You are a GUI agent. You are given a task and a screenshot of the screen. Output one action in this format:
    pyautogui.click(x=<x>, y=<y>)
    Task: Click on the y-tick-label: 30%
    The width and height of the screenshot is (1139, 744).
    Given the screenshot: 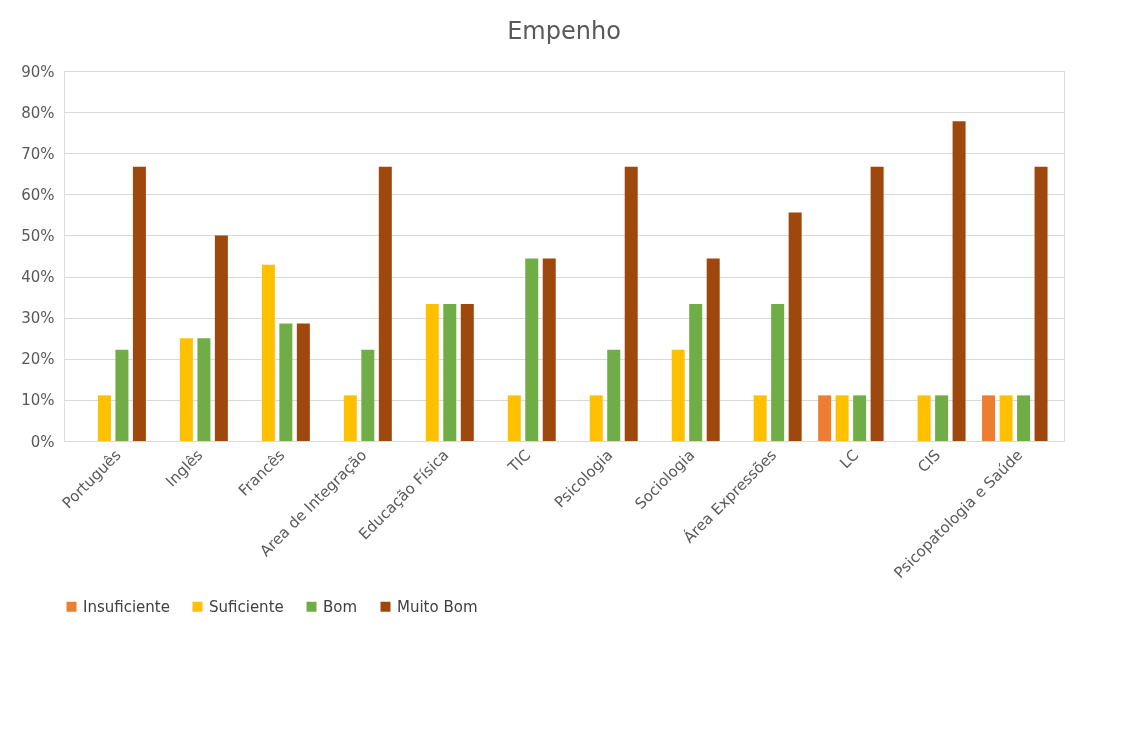 What is the action you would take?
    pyautogui.click(x=38, y=318)
    